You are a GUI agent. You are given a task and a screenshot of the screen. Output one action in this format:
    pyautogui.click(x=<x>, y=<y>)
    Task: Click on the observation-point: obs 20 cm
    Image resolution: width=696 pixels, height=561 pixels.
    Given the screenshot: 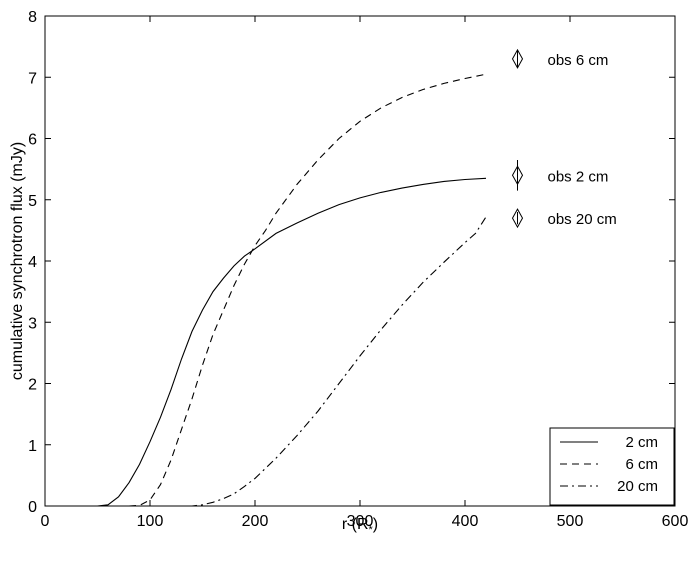 What is the action you would take?
    pyautogui.click(x=564, y=218)
    